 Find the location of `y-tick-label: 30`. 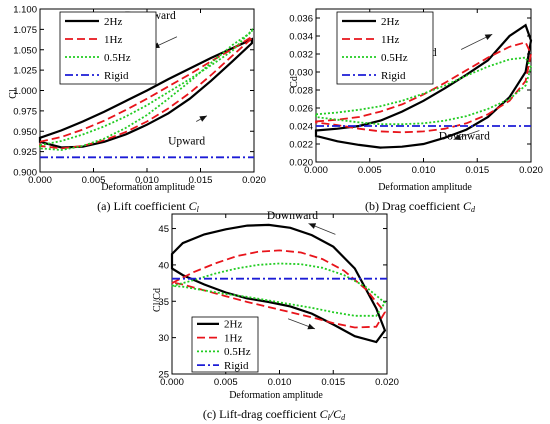

y-tick-label: 30 is located at coordinates (163, 338).